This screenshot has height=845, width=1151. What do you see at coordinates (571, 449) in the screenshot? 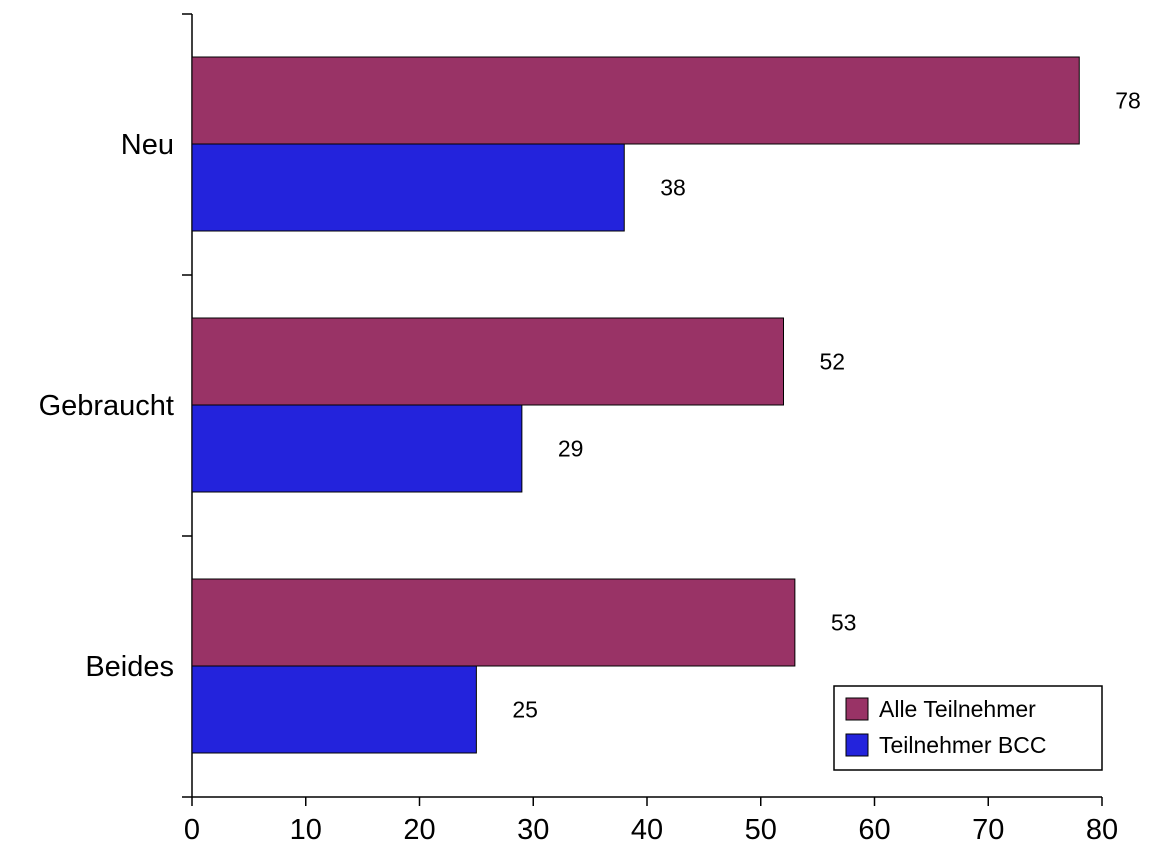
I see `data-label: 29` at bounding box center [571, 449].